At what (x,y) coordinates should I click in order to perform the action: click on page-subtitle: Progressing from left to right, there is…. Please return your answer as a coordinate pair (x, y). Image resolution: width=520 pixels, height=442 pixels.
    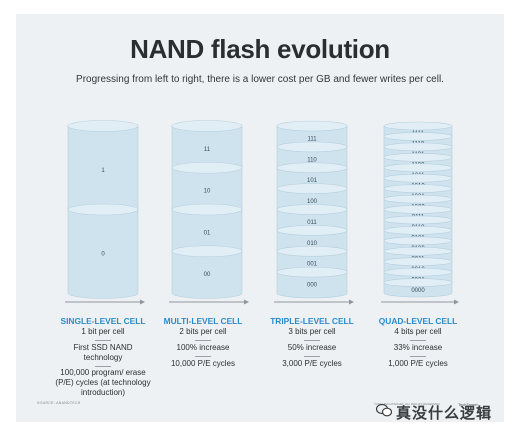
    Looking at the image, I should click on (260, 79).